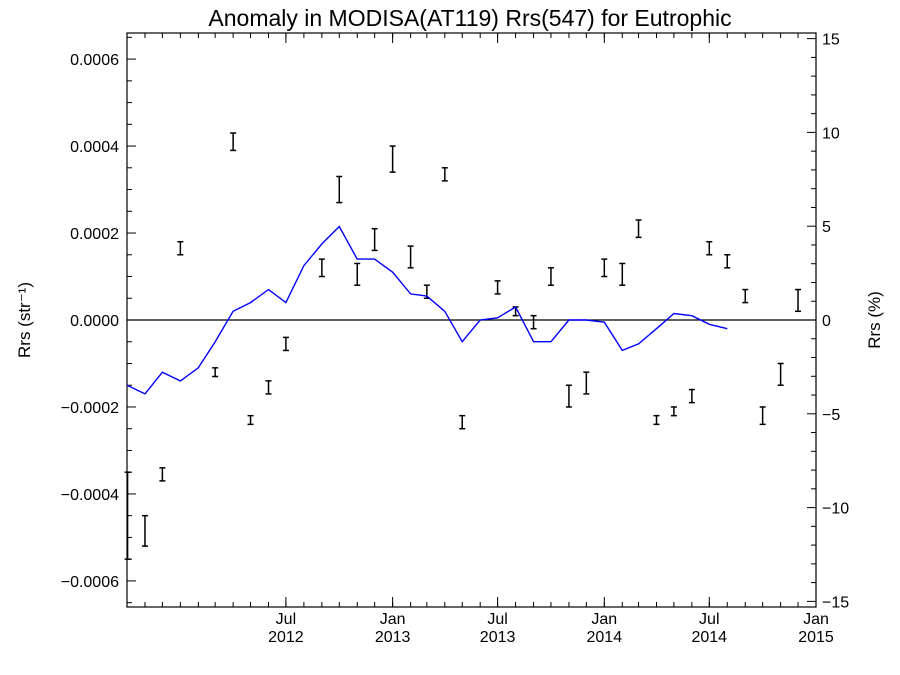 The width and height of the screenshot is (900, 675). Describe the element at coordinates (874, 320) in the screenshot. I see `y-axis-label-right: Rrs (%)` at that location.